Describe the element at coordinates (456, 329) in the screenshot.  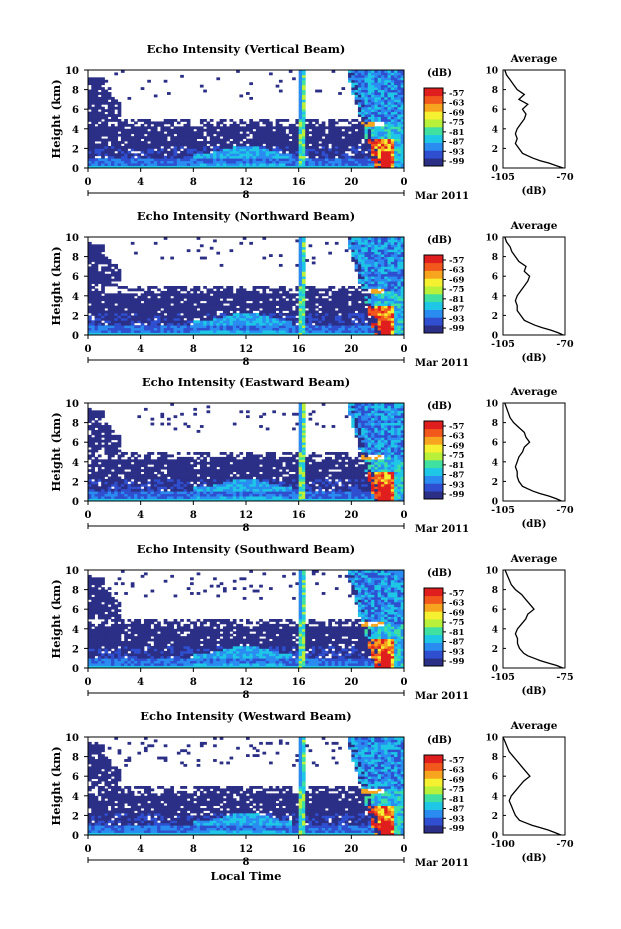
I see `colorbar-tick-label: -99` at that location.